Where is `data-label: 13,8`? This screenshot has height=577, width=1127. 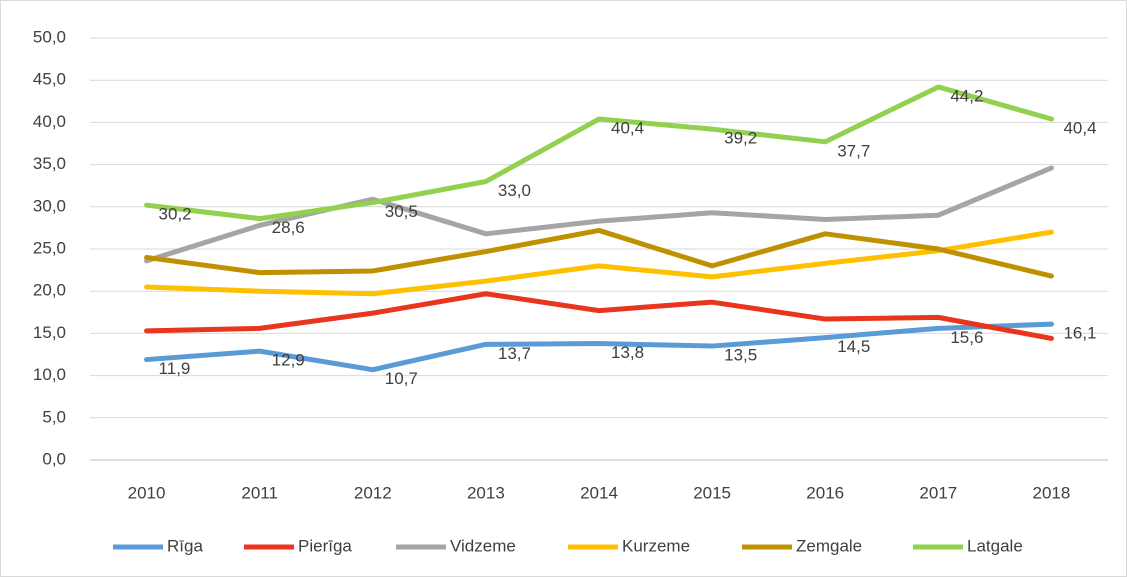 data-label: 13,8 is located at coordinates (627, 352).